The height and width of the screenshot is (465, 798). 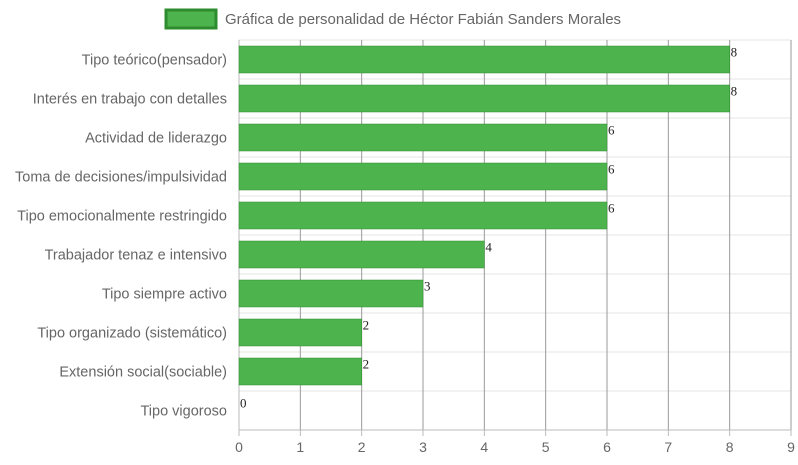 I want to click on x-tick-label: 7, so click(x=668, y=447).